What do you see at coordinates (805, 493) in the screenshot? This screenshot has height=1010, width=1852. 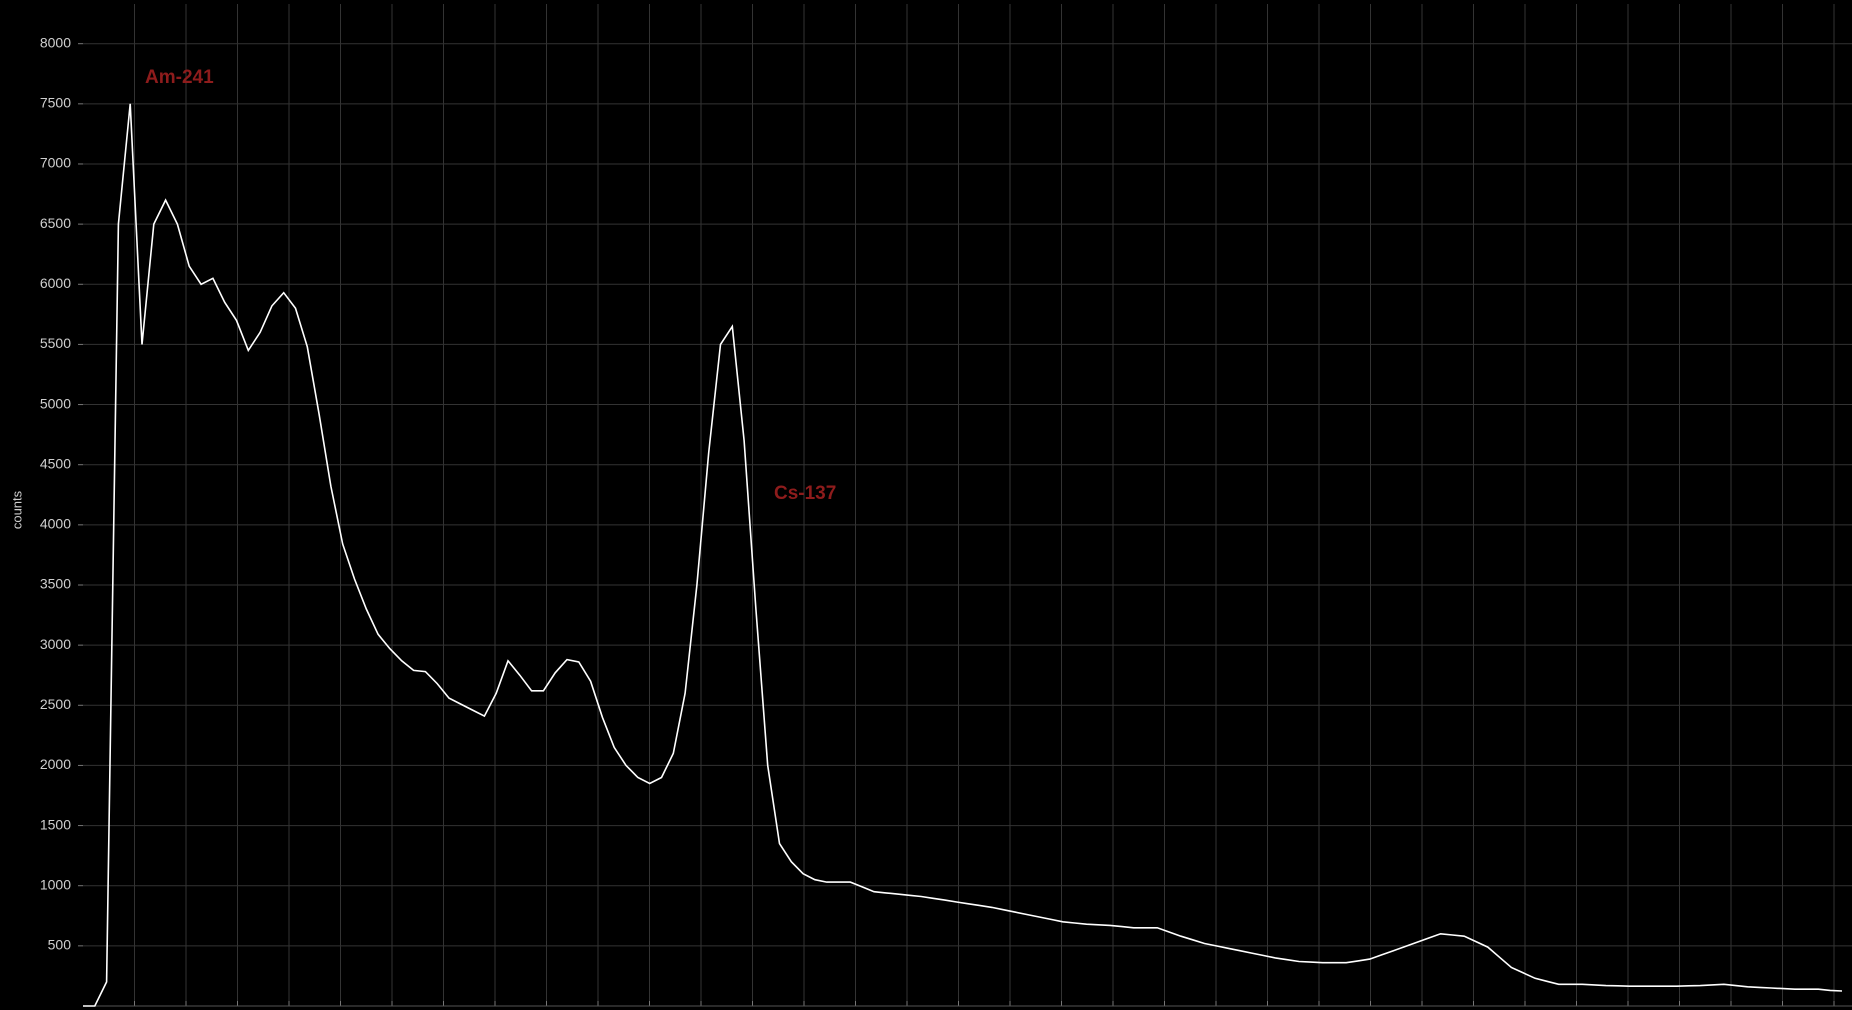 I see `annotation: Cs-137` at bounding box center [805, 493].